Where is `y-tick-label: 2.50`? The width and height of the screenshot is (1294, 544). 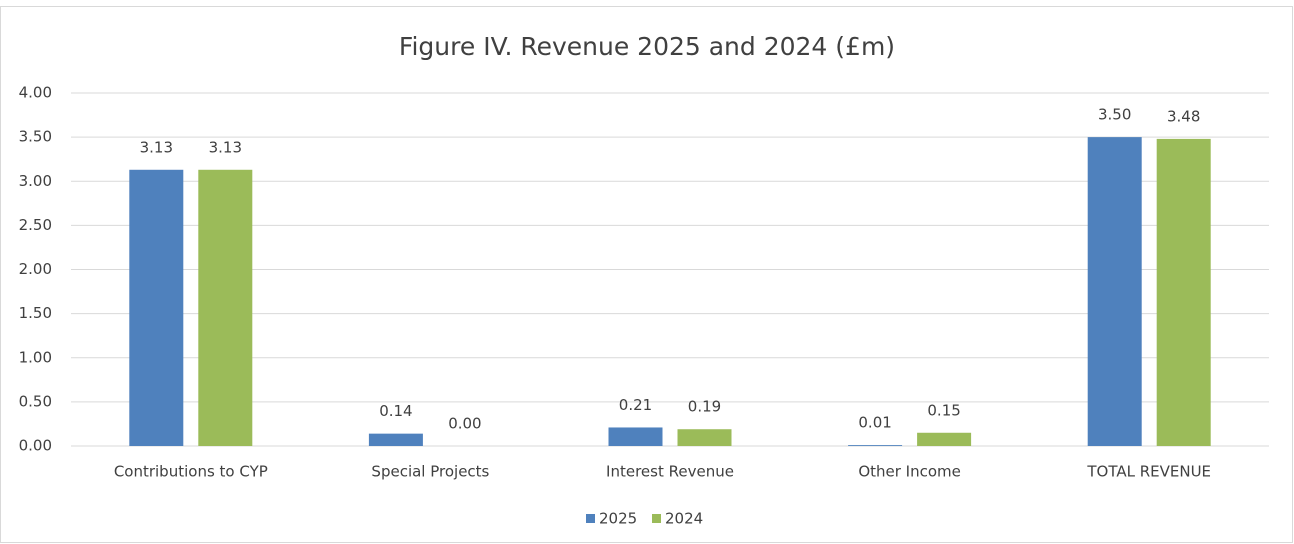
y-tick-label: 2.50 is located at coordinates (35, 225).